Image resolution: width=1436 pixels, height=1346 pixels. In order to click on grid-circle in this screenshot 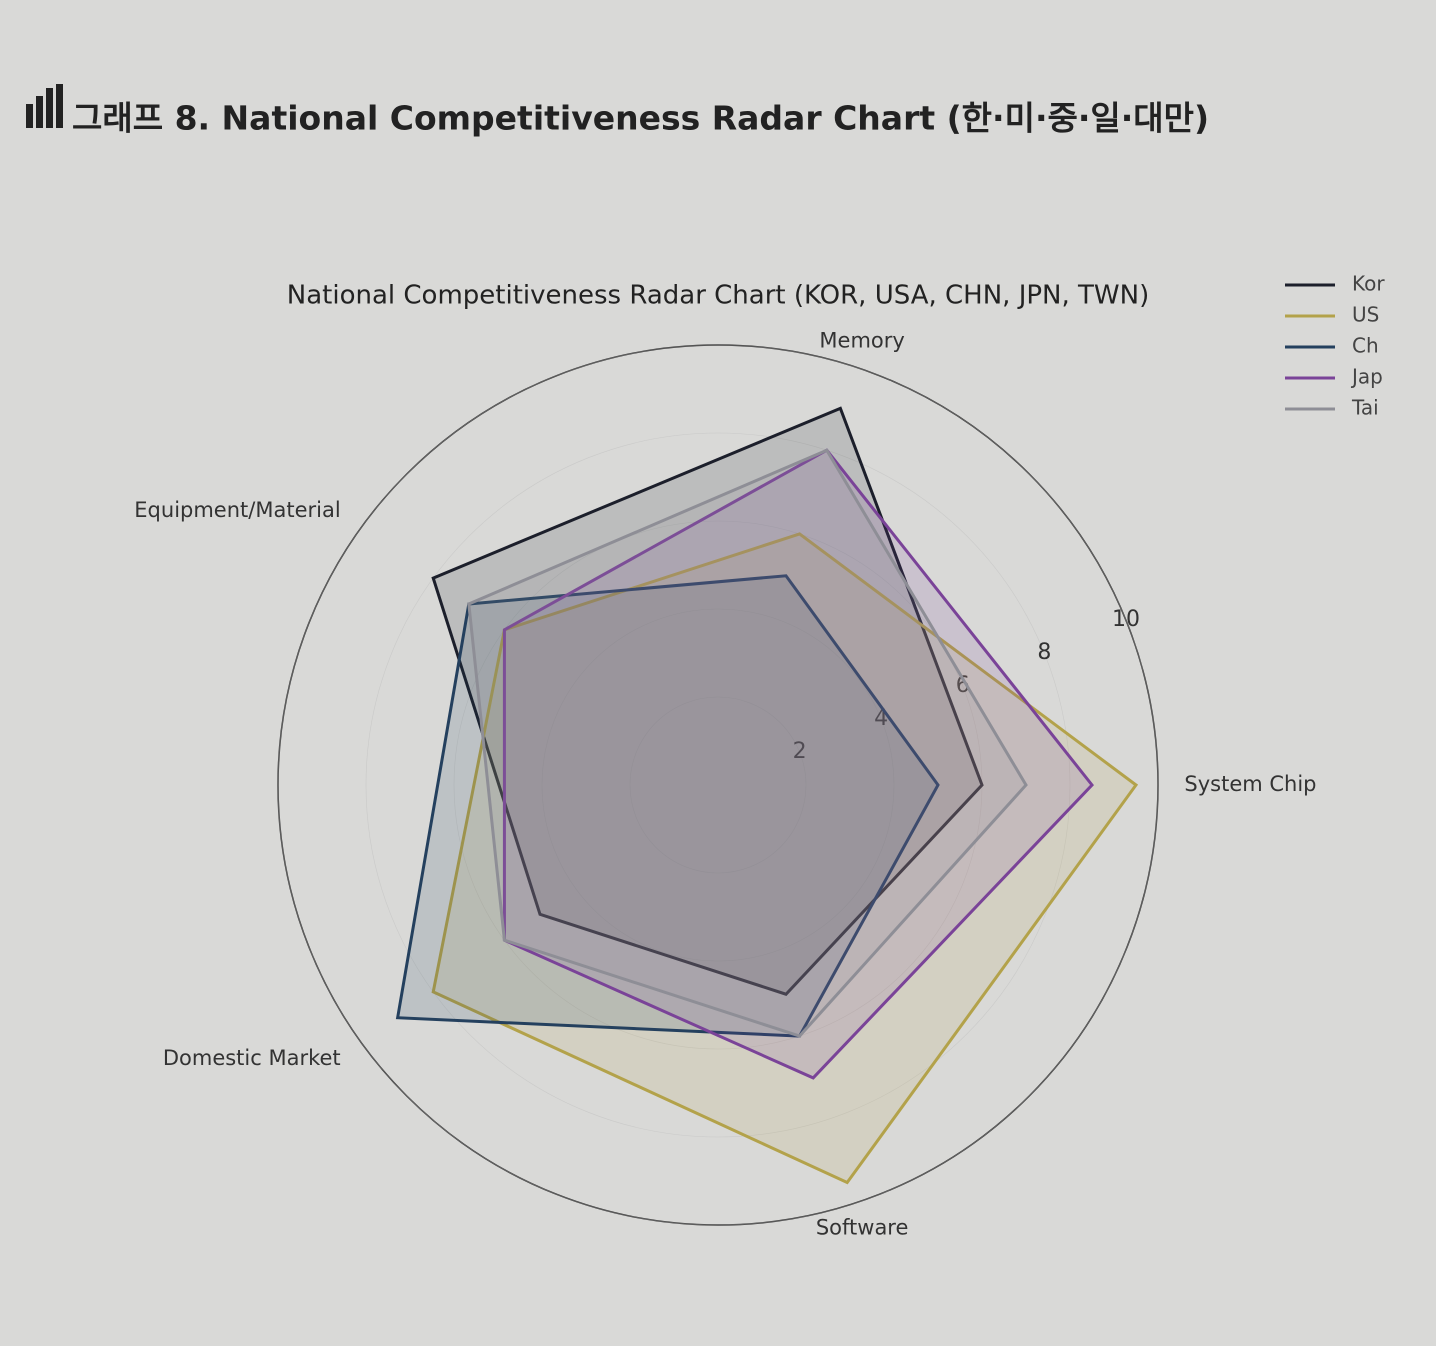, I will do `click(718, 785)`.